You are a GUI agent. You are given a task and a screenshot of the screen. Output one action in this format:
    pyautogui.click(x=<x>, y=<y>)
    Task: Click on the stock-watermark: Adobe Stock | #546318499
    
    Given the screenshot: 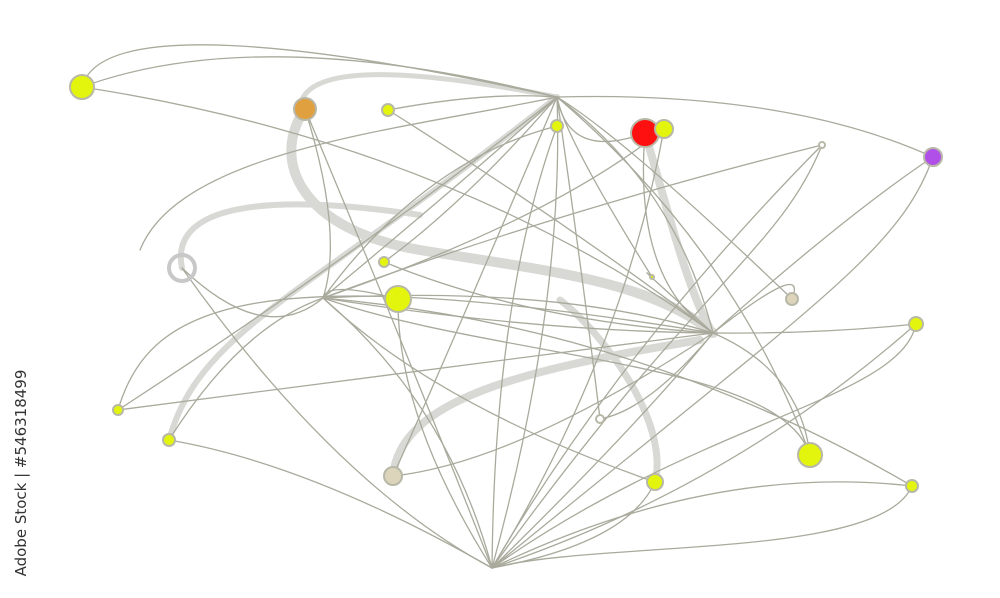 What is the action you would take?
    pyautogui.click(x=21, y=472)
    